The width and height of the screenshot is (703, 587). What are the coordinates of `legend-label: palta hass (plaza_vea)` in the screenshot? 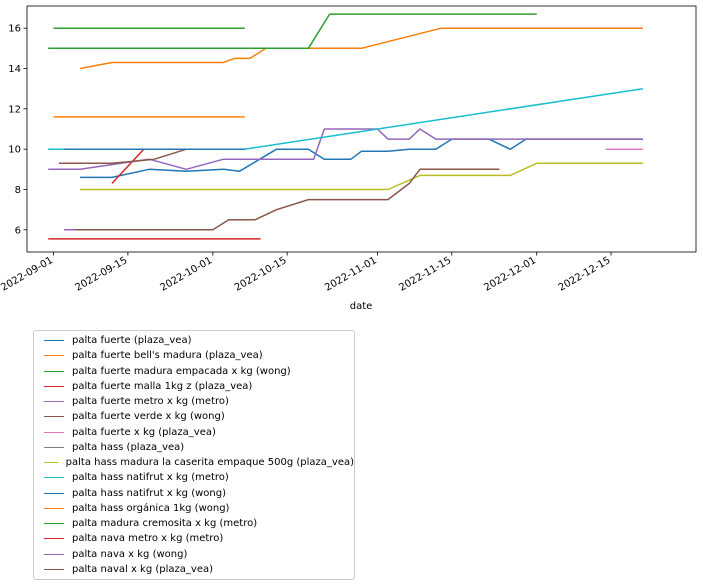 It's located at (128, 447).